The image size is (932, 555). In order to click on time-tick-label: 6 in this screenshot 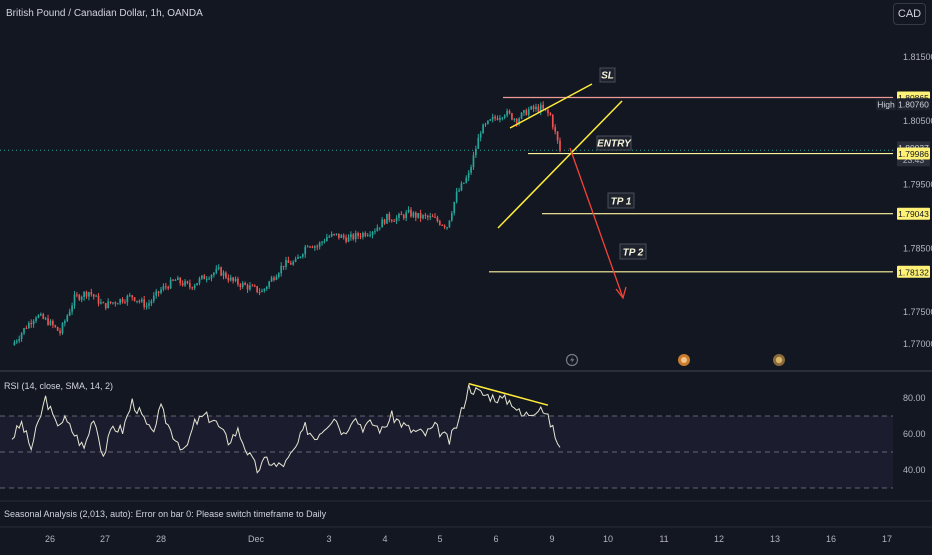, I will do `click(495, 539)`.